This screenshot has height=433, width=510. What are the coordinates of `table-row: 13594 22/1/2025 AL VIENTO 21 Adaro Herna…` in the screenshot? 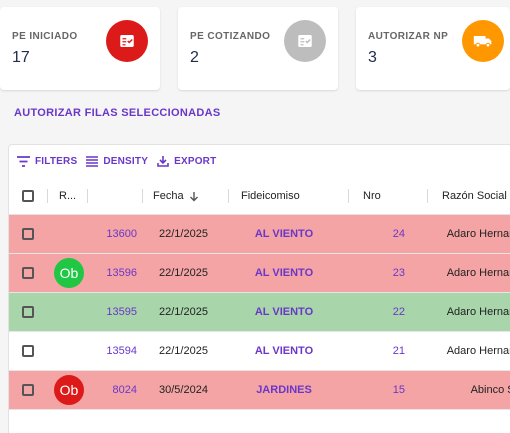 It's located at (259, 351).